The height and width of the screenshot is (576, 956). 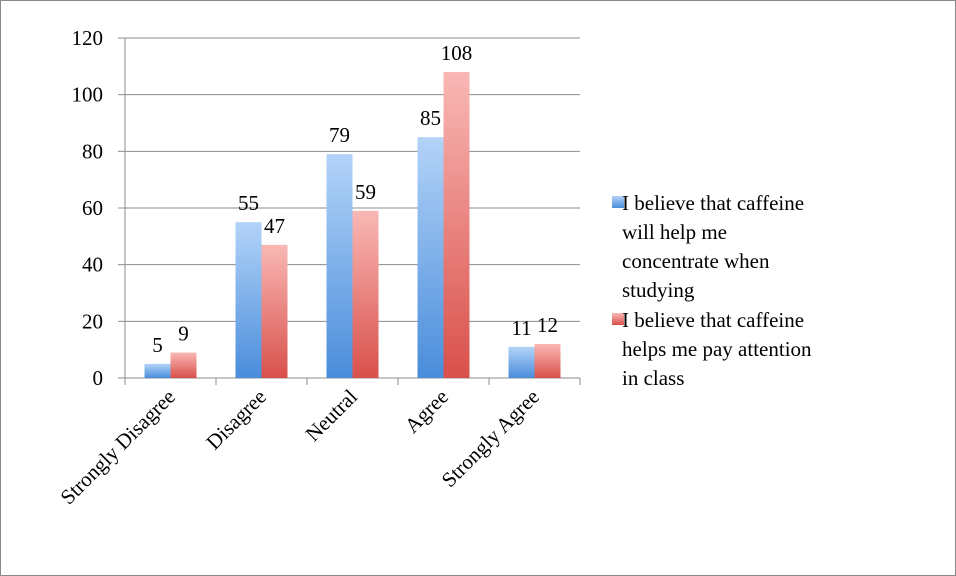 I want to click on data-label: 79, so click(x=339, y=135).